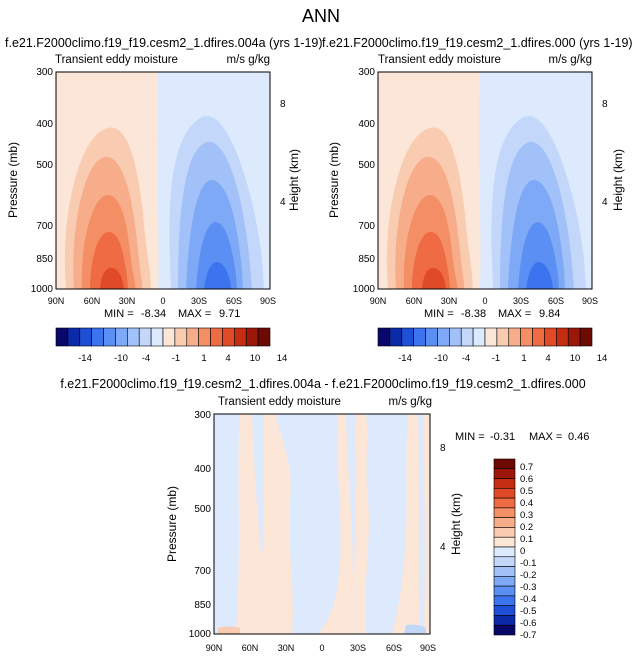  I want to click on panel-1-ytick-2: 500, so click(44, 165).